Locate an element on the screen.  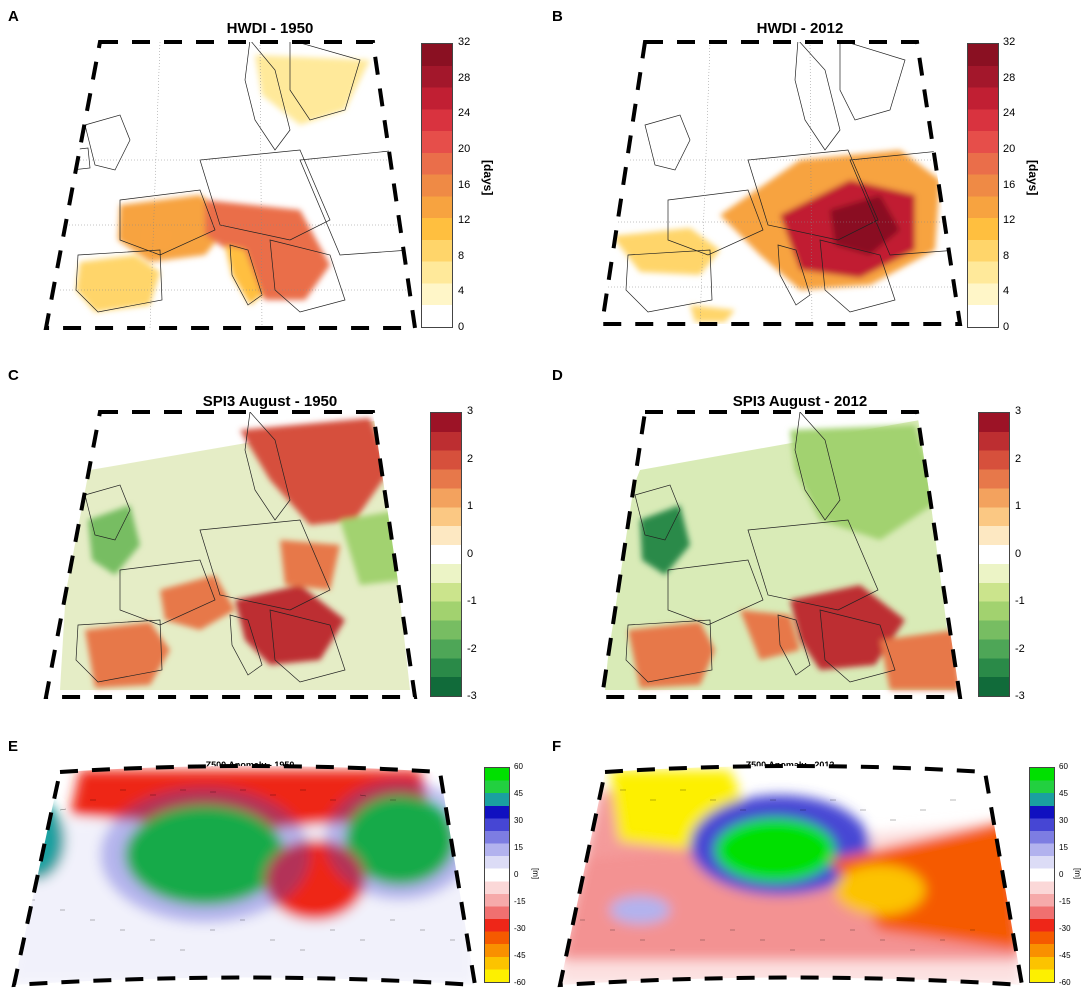
panel-title-f: Z500 Anomaly - 2012 is located at coordinates (790, 765).